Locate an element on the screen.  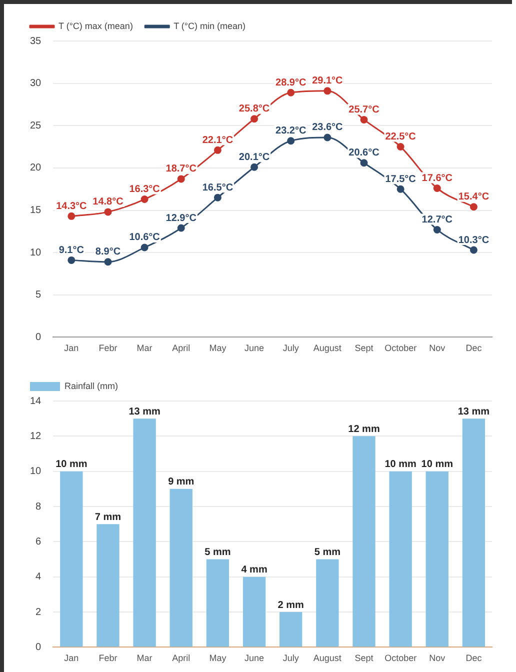
x-tick-label: Sept is located at coordinates (364, 658).